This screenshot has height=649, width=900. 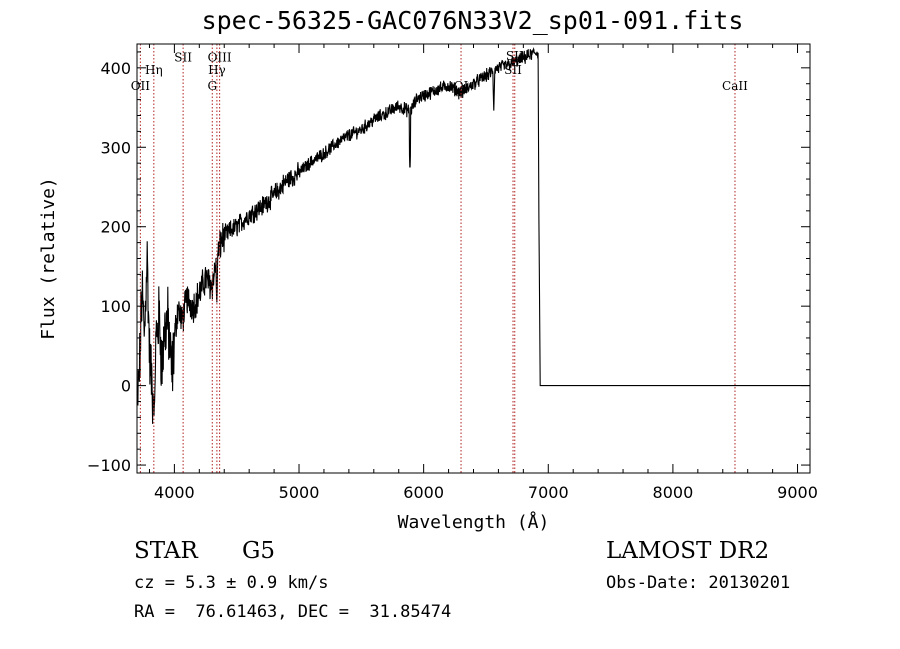 I want to click on object-class: STAR, so click(x=166, y=551).